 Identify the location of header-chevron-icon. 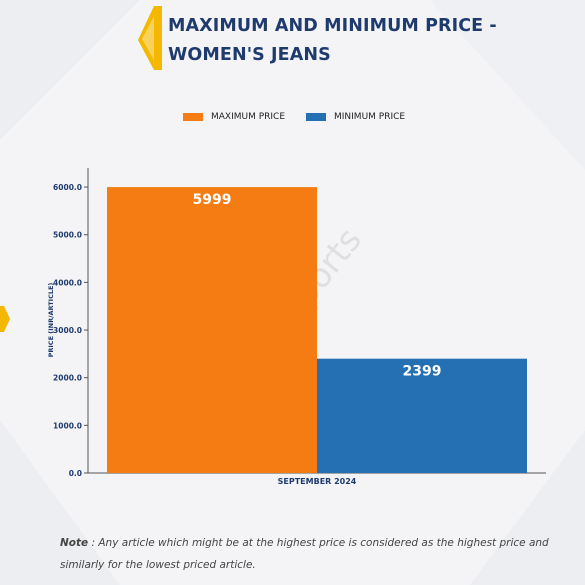
(150, 38).